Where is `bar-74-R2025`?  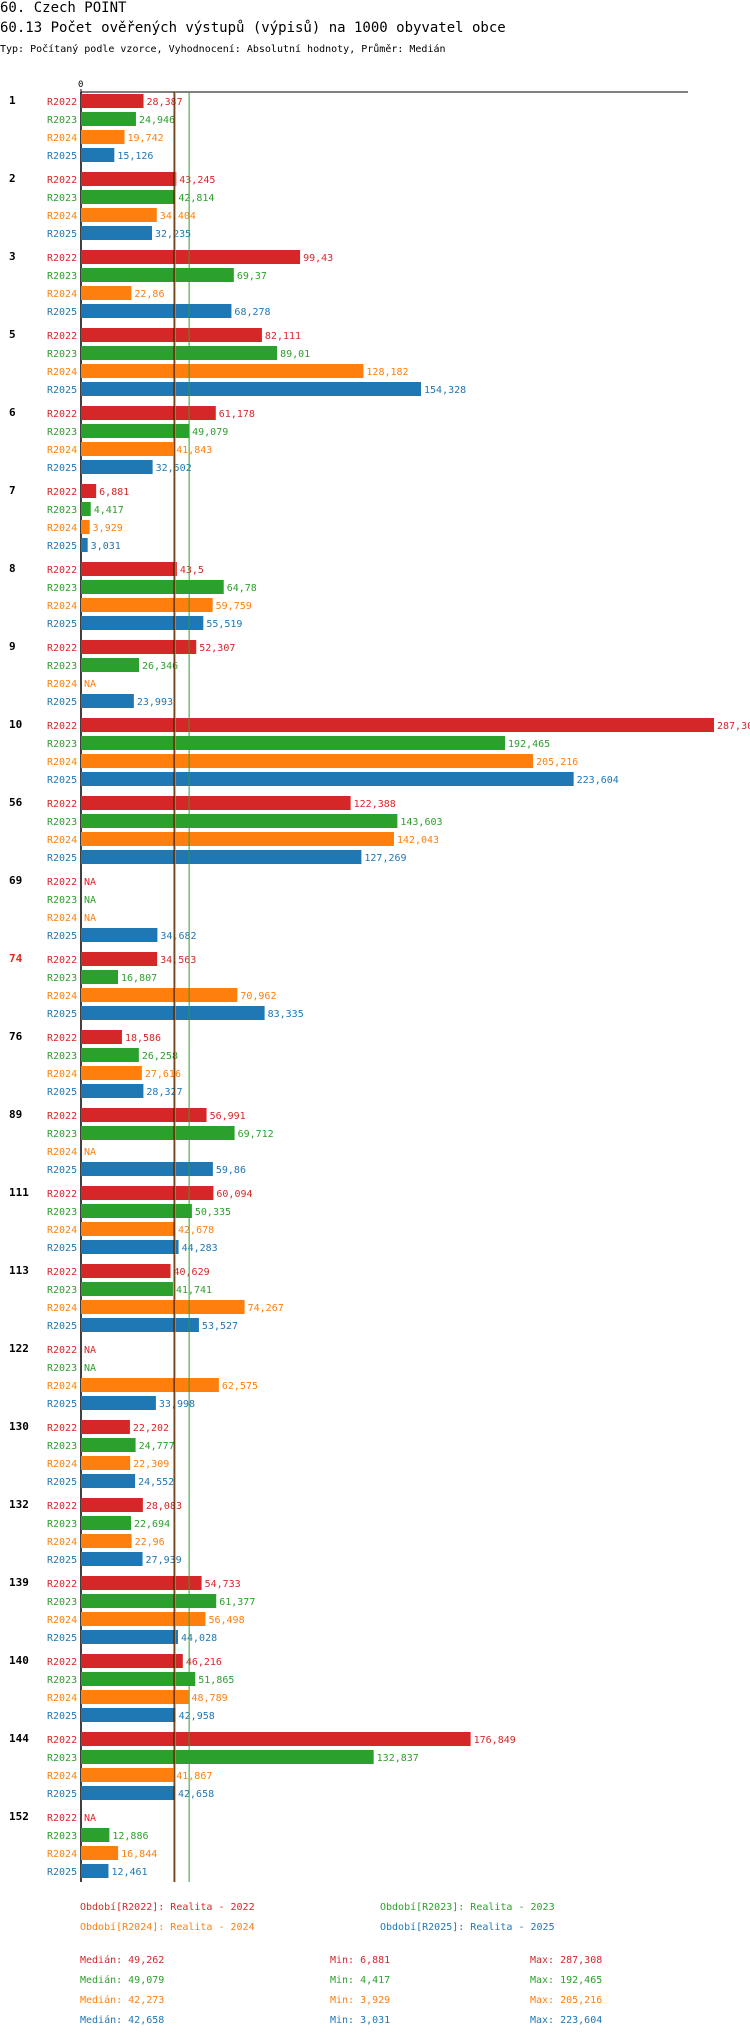 bar-74-R2025 is located at coordinates (173, 1013).